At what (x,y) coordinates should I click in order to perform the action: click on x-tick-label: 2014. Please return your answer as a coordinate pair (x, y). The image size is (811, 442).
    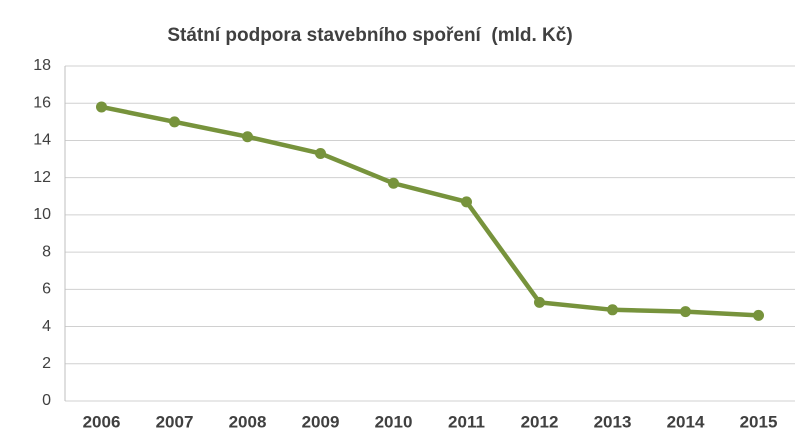
    Looking at the image, I should click on (686, 421).